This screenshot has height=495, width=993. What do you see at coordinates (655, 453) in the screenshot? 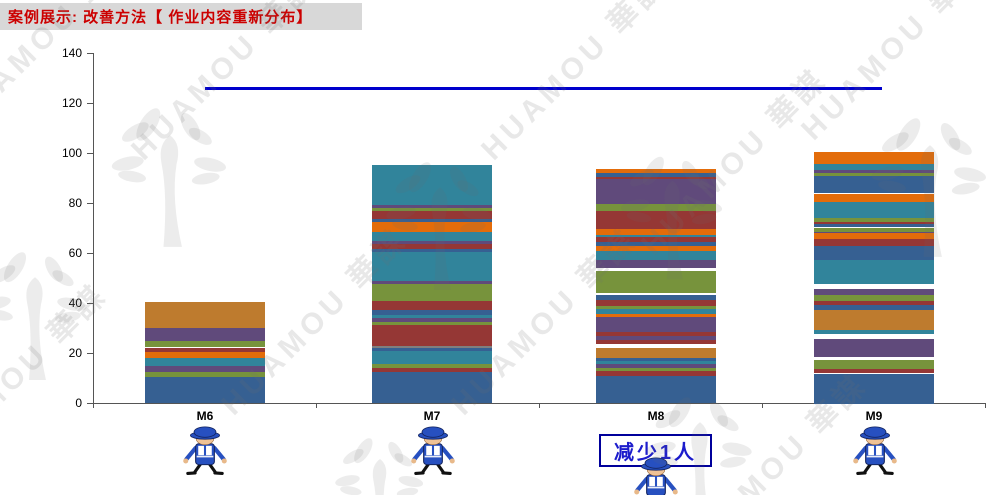
I see `reduce-one-person-label: 减少1人` at bounding box center [655, 453].